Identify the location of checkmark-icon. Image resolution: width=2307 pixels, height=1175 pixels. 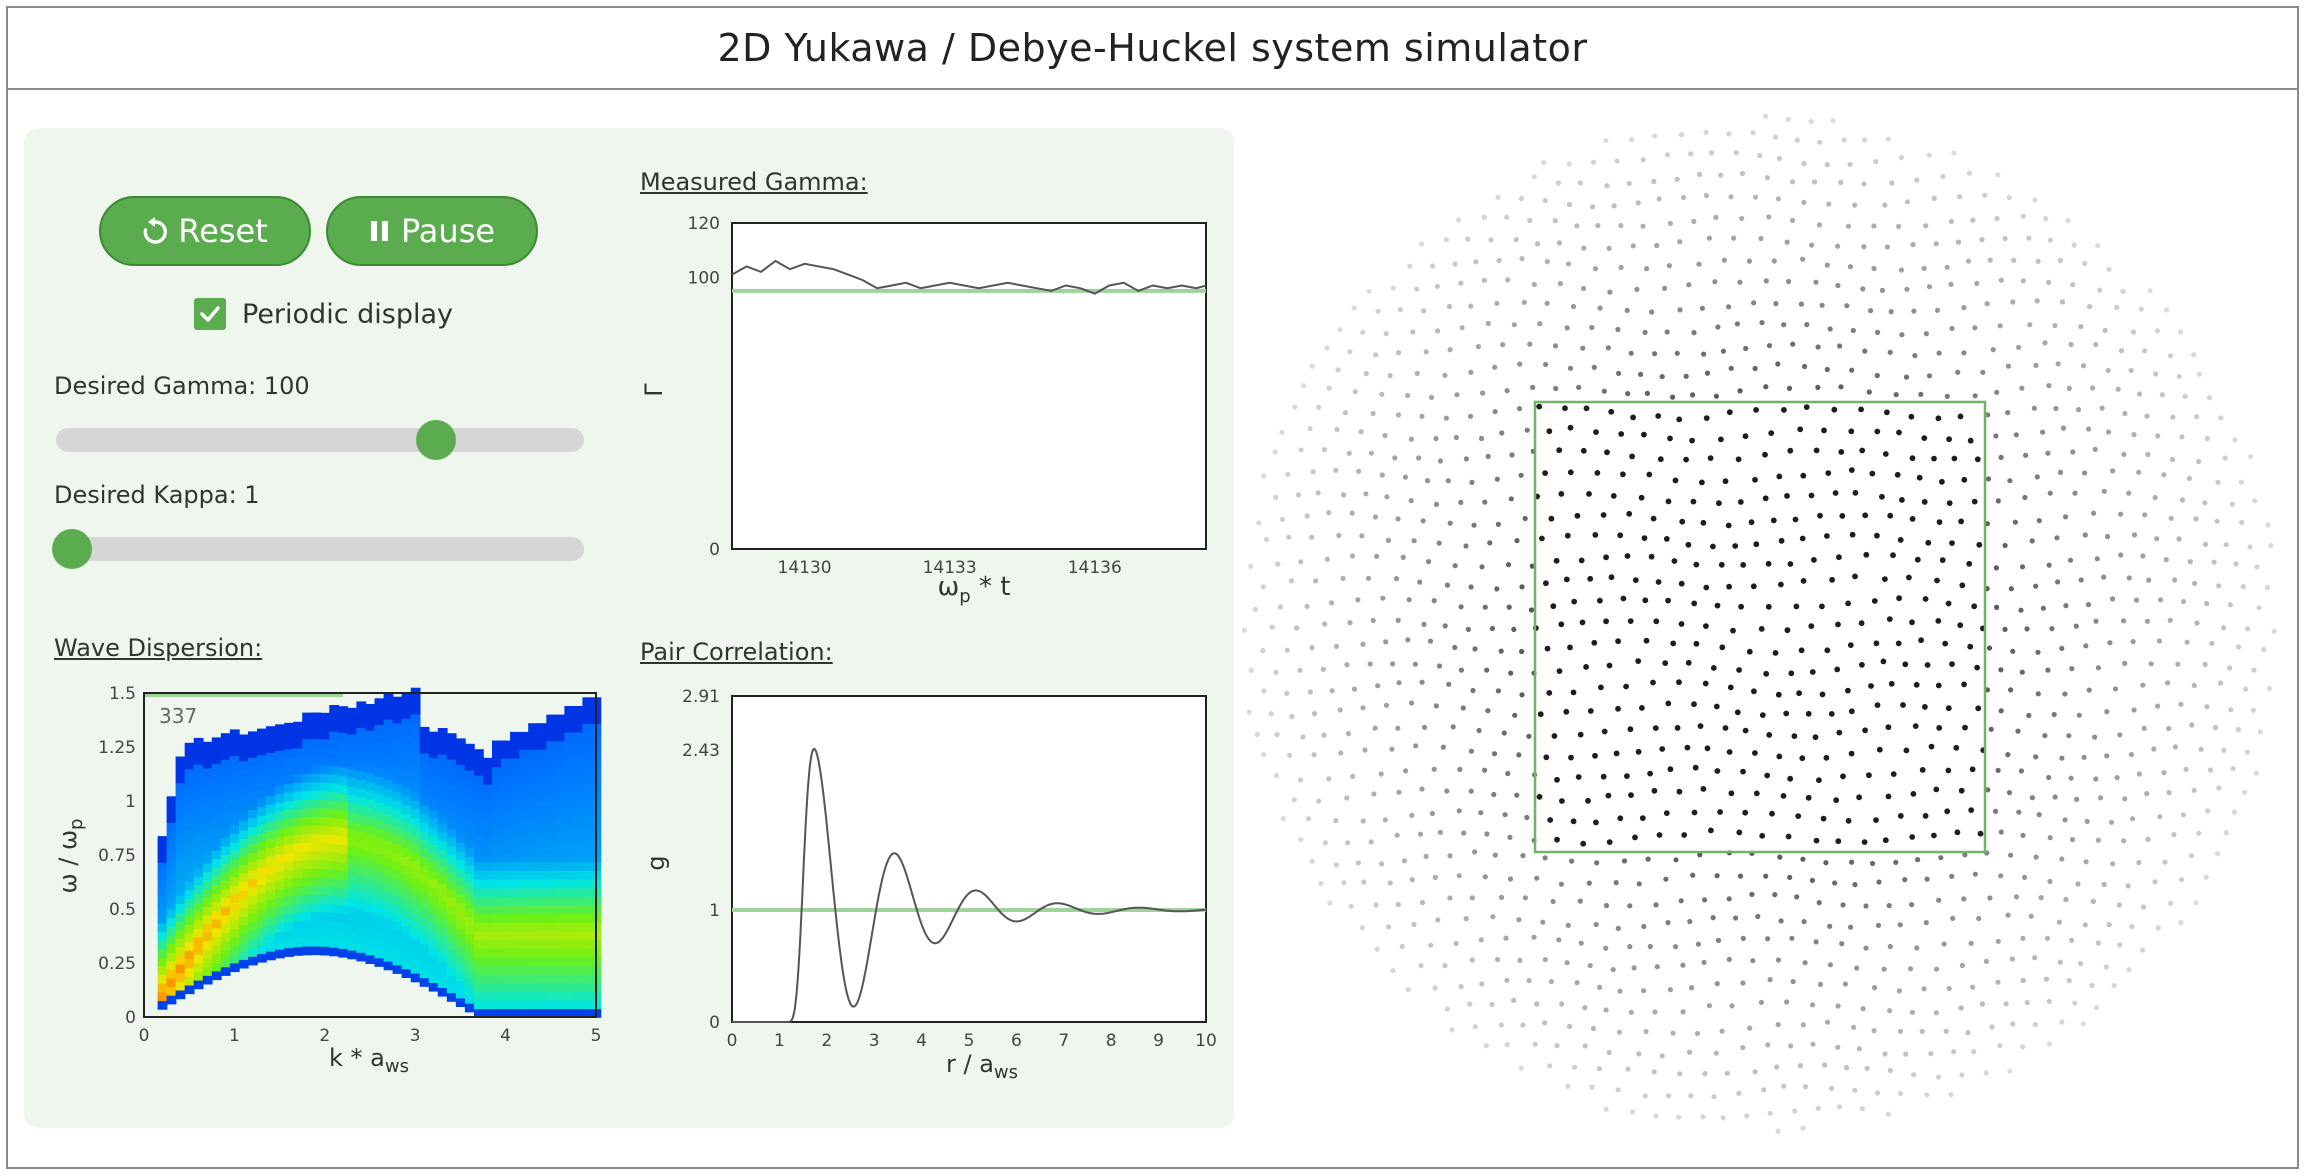
(210, 314).